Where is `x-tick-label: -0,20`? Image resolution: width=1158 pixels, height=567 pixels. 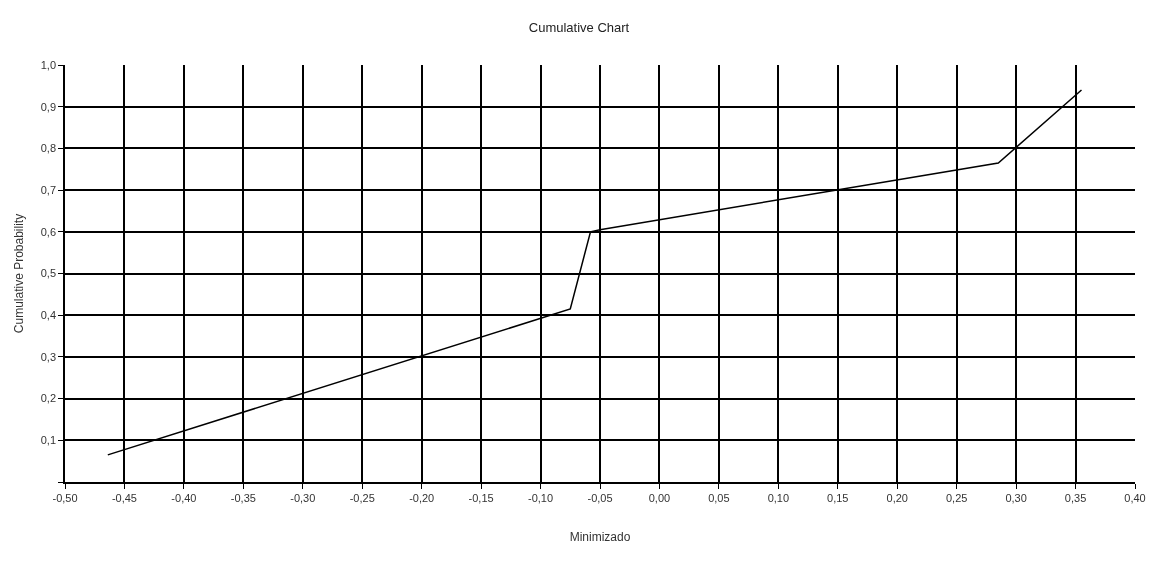 x-tick-label: -0,20 is located at coordinates (422, 497).